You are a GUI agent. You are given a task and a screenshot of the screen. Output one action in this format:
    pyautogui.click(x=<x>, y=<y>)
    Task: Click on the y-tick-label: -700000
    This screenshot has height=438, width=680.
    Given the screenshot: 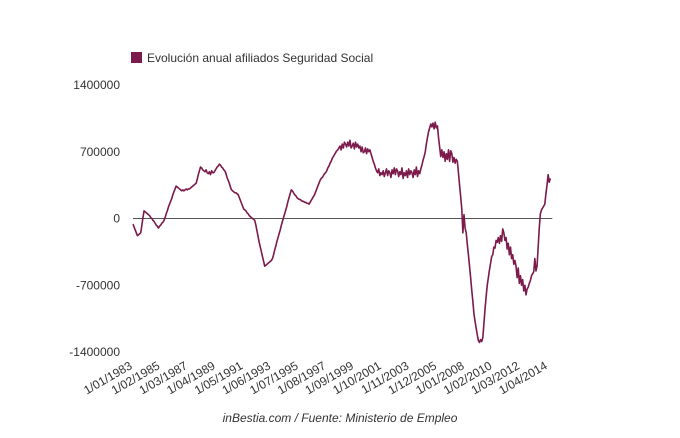 What is the action you would take?
    pyautogui.click(x=98, y=285)
    